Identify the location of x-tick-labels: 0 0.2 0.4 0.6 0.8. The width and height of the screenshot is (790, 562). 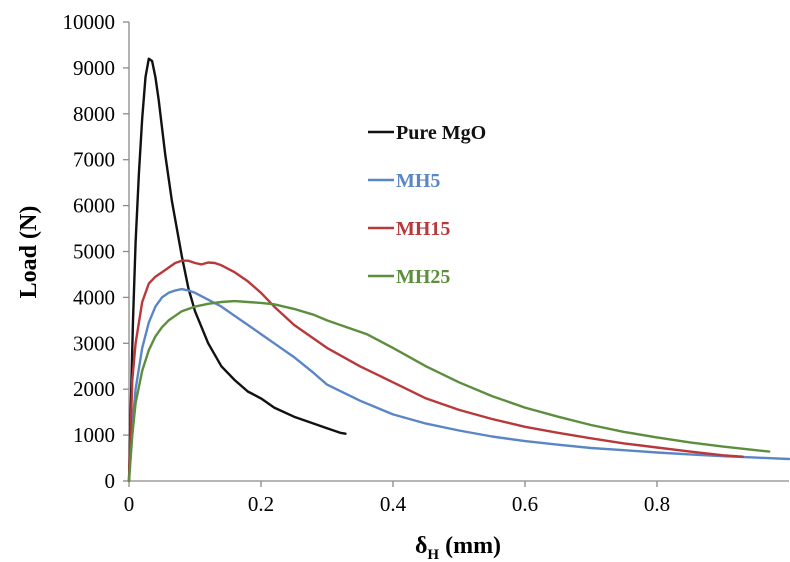
(397, 504).